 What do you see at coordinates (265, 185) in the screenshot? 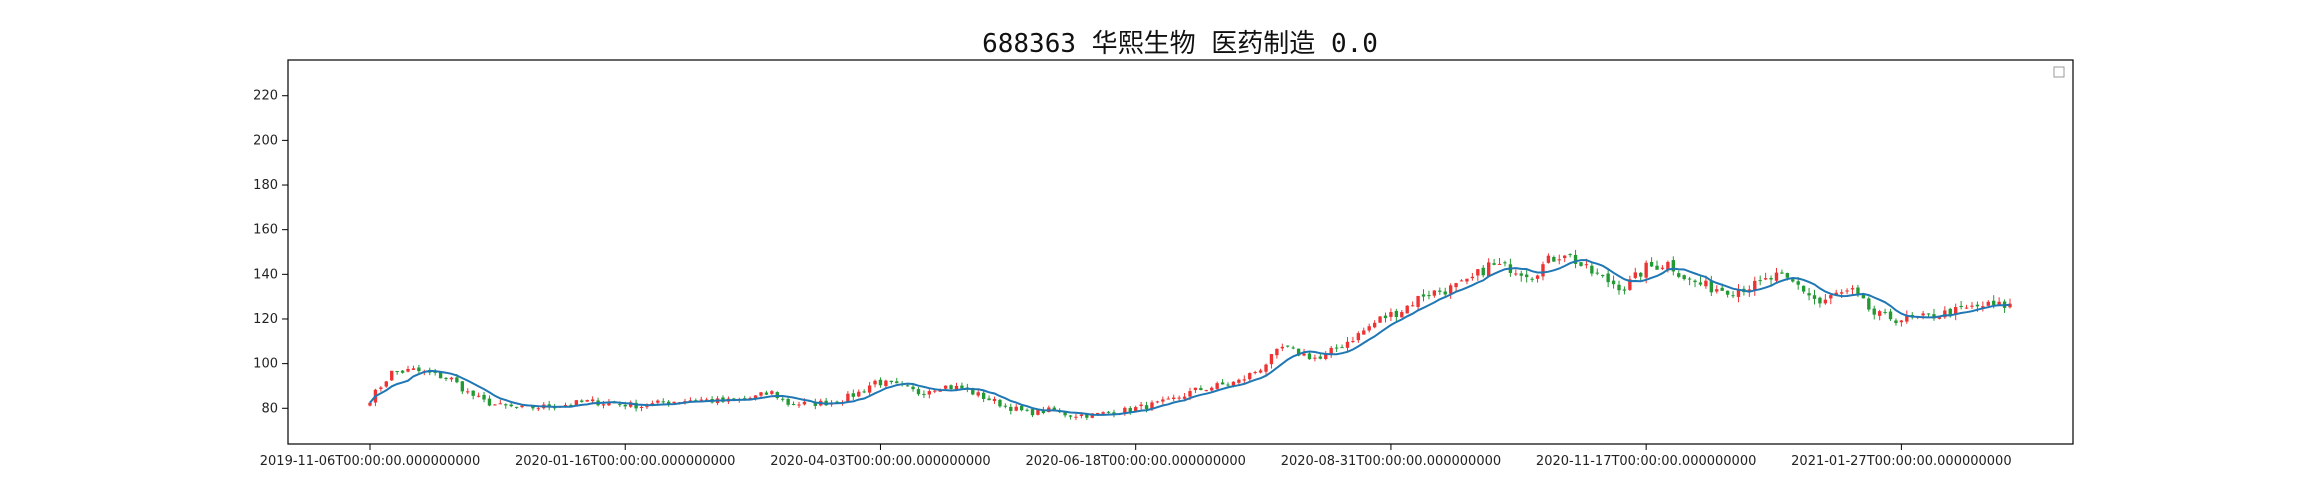
I see `y-tick-label: 180` at bounding box center [265, 185].